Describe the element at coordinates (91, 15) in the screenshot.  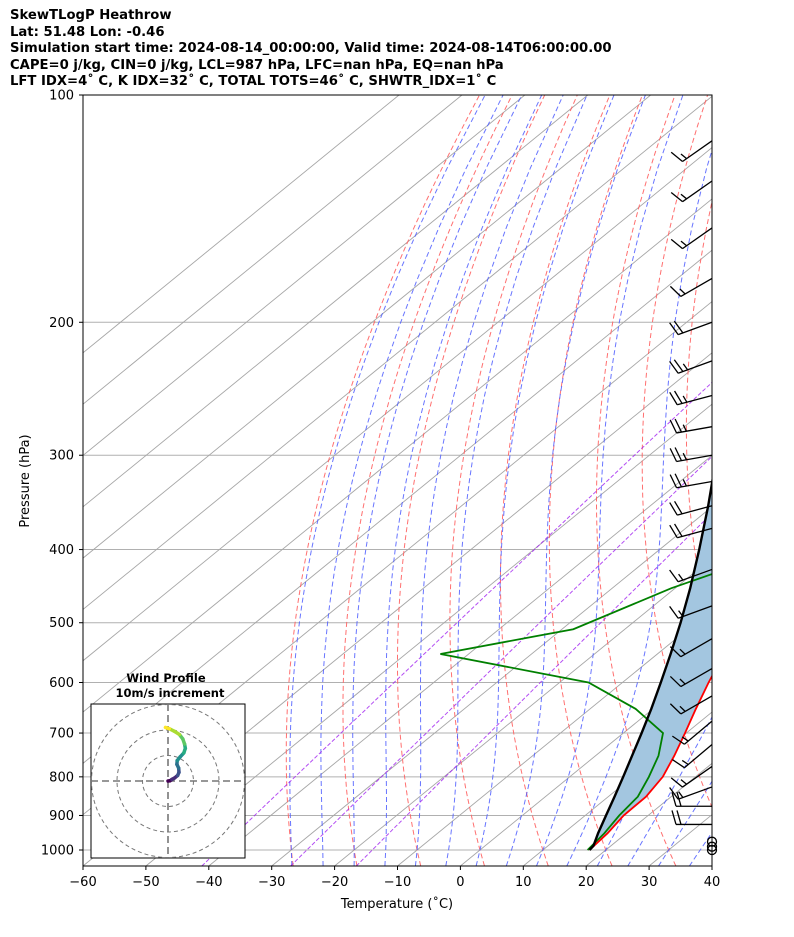
I see `chart-title: SkewTLogP Heathrow` at that location.